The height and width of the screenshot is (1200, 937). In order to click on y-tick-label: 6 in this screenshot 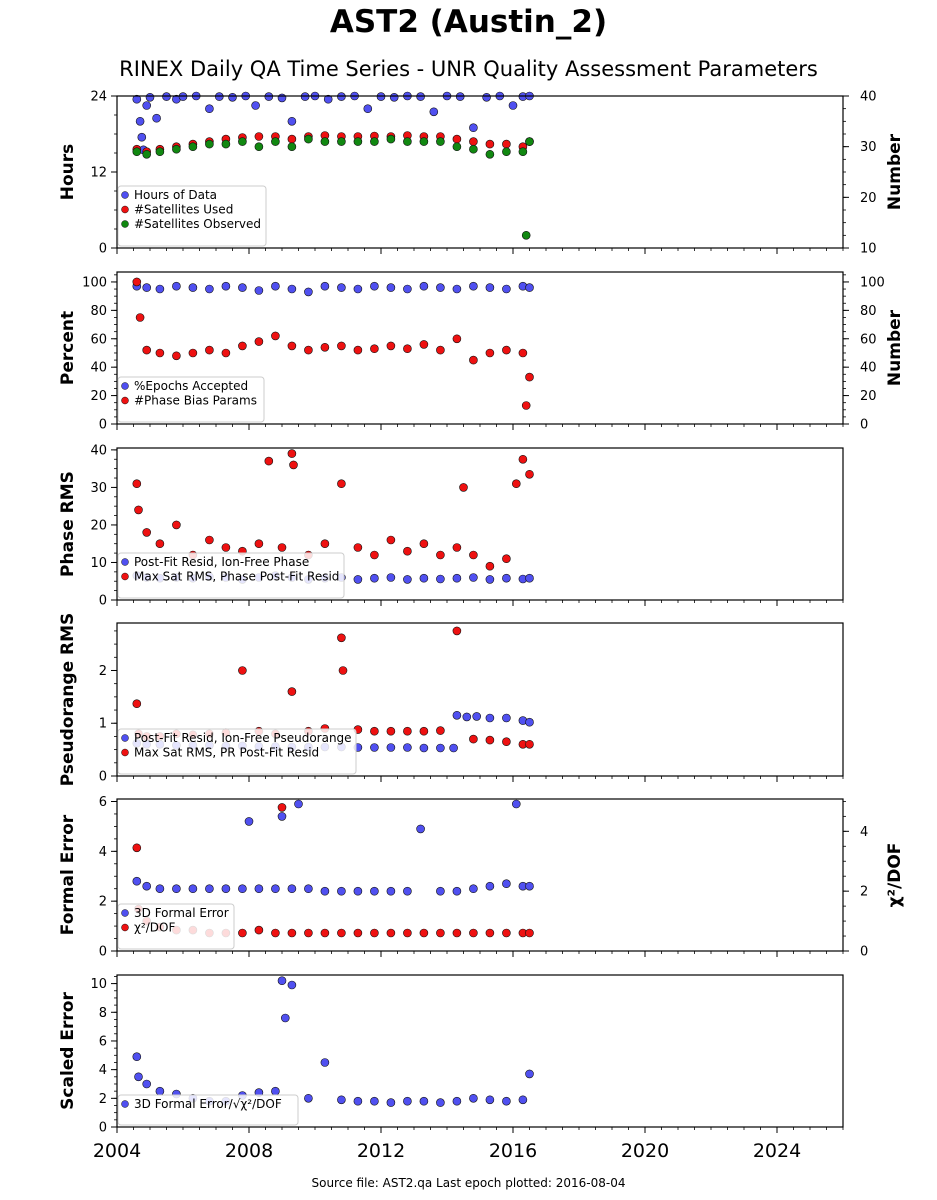, I will do `click(103, 802)`.